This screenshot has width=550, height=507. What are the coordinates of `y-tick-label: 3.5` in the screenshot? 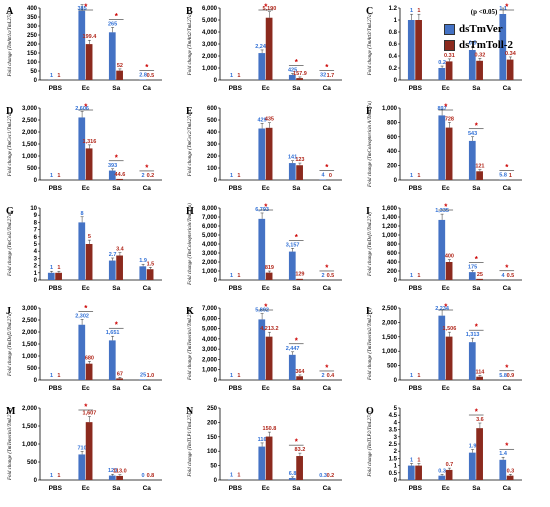 It's located at (393, 431).